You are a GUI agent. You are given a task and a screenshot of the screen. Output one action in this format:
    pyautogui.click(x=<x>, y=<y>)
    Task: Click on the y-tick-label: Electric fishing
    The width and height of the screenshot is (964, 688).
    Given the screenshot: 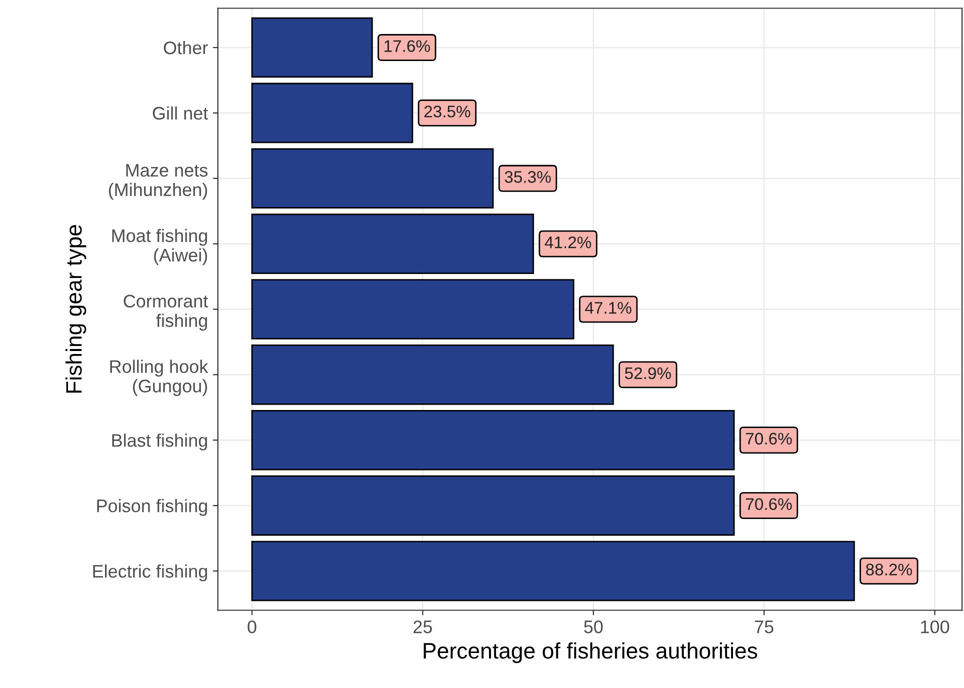 What is the action you would take?
    pyautogui.click(x=150, y=573)
    